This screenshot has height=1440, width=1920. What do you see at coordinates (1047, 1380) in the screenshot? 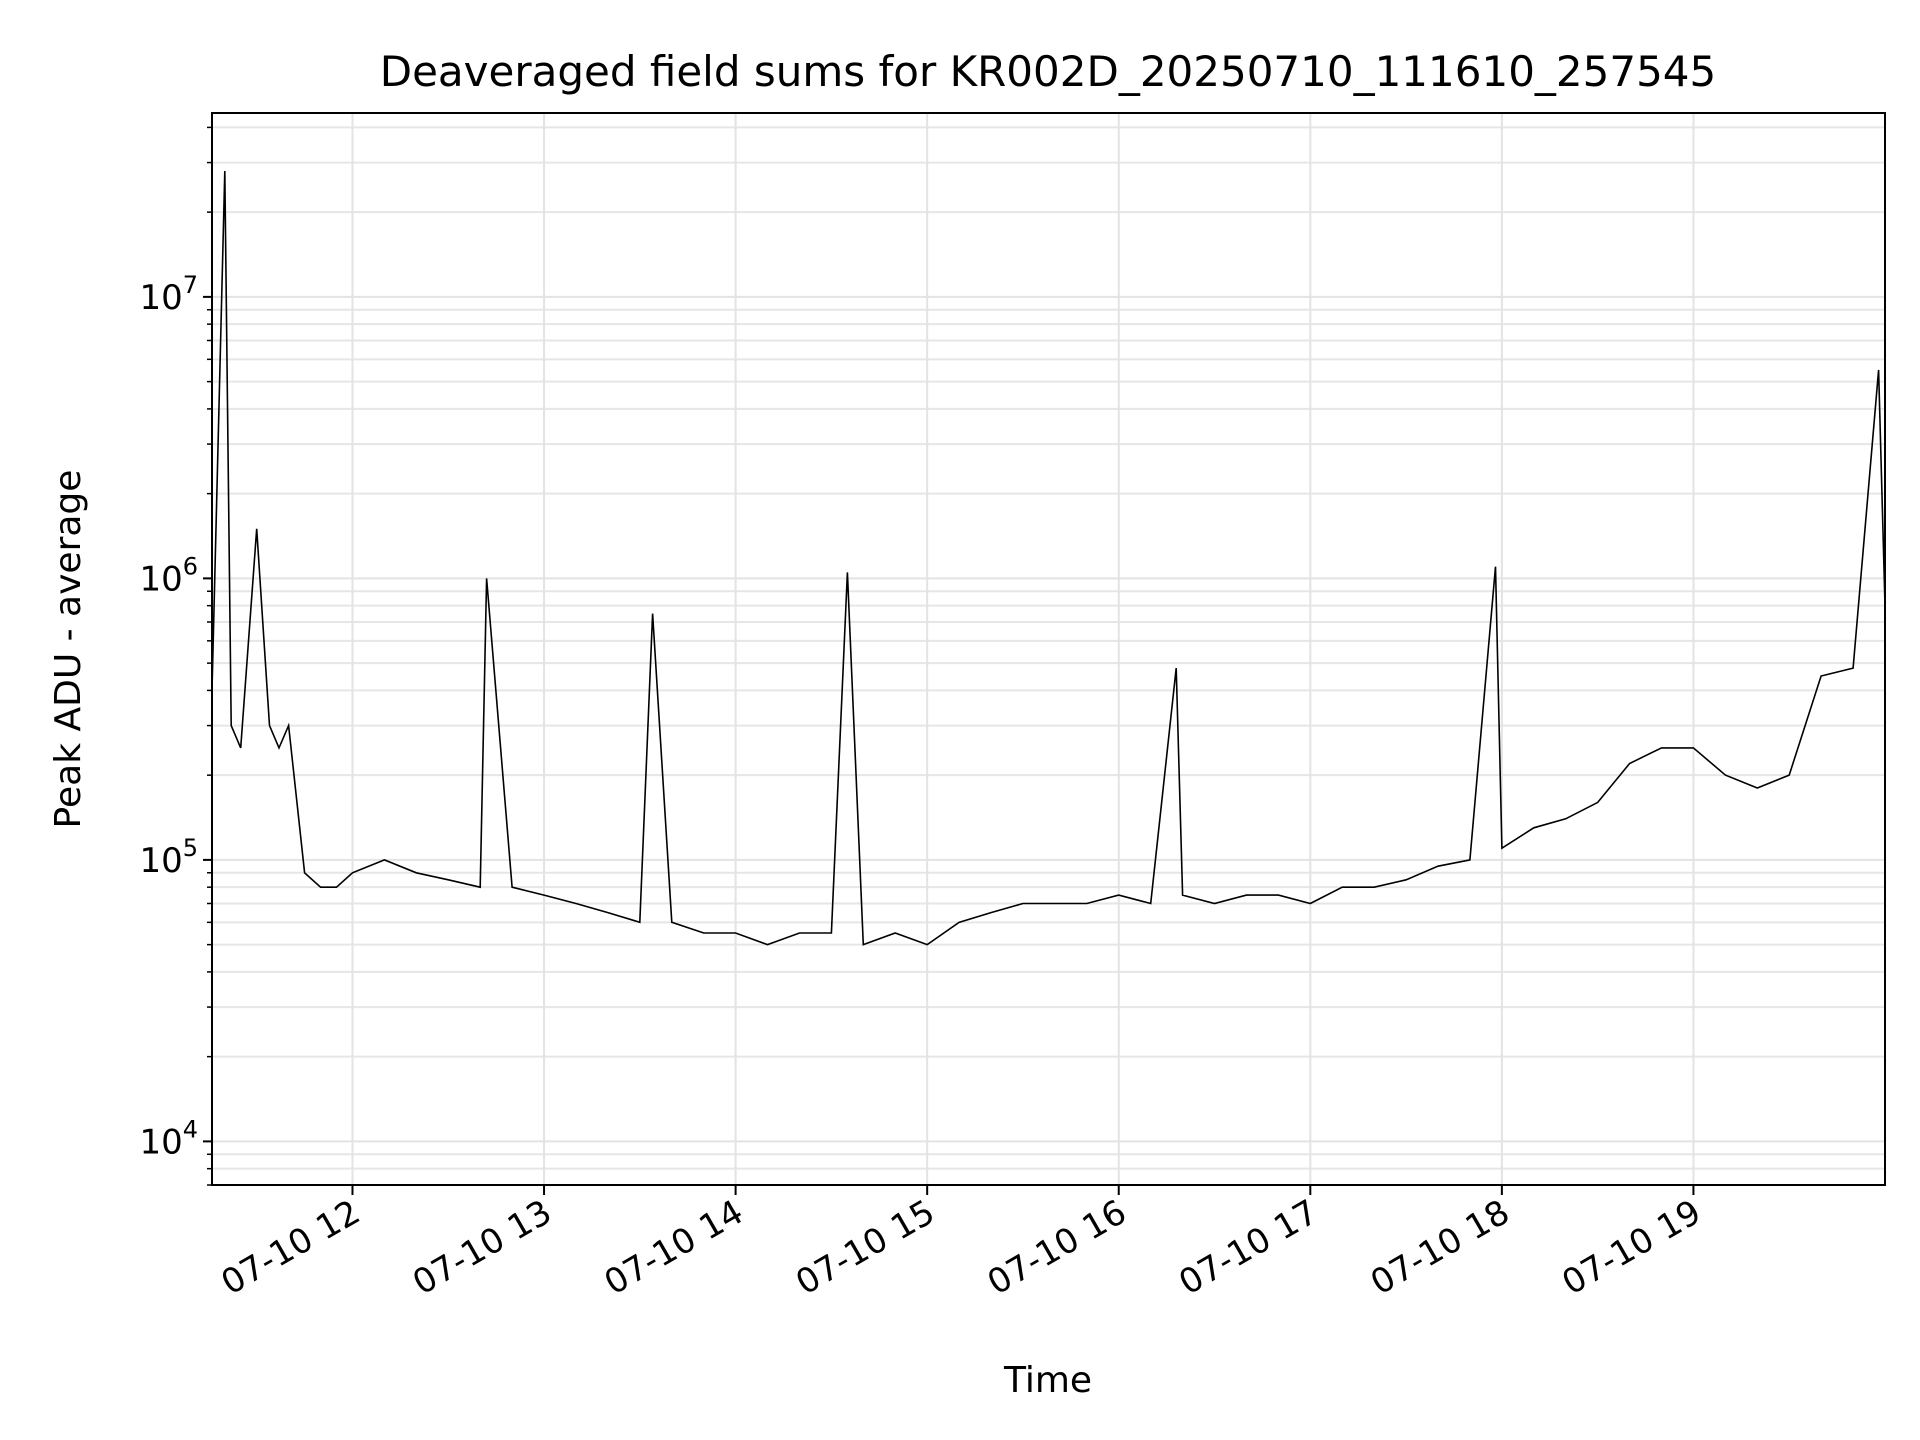
I see `x-axis-label: Time` at bounding box center [1047, 1380].